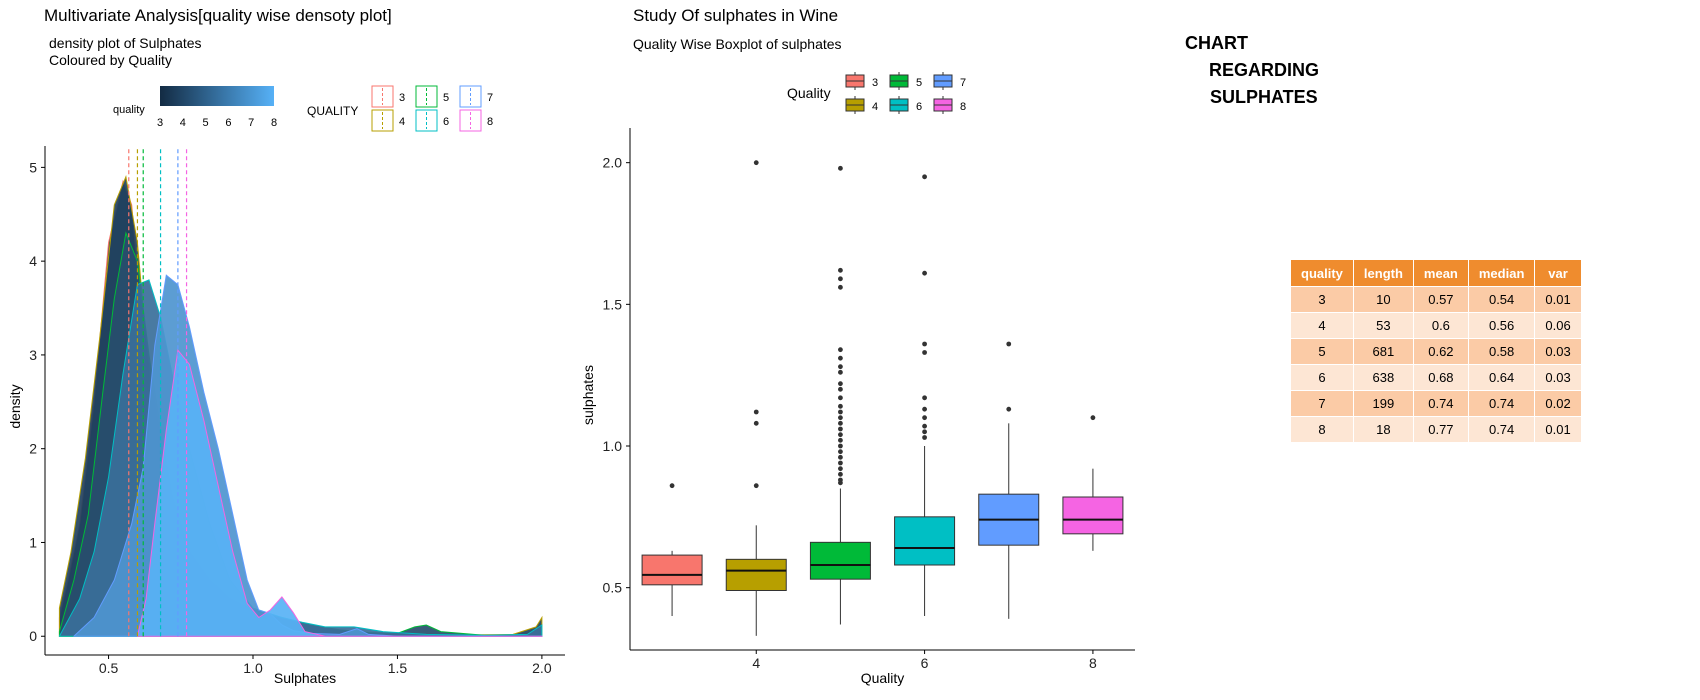 The width and height of the screenshot is (1700, 700). I want to click on table-cell-median: 0.74, so click(1501, 403).